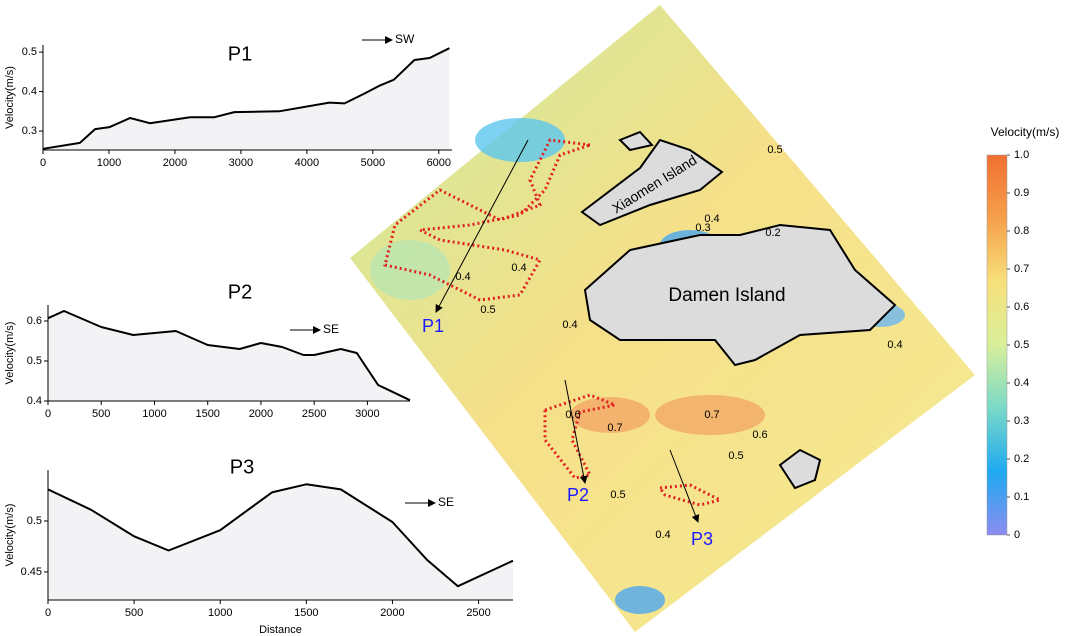  Describe the element at coordinates (1021, 345) in the screenshot. I see `colorbar-tick-label: 0.5` at that location.